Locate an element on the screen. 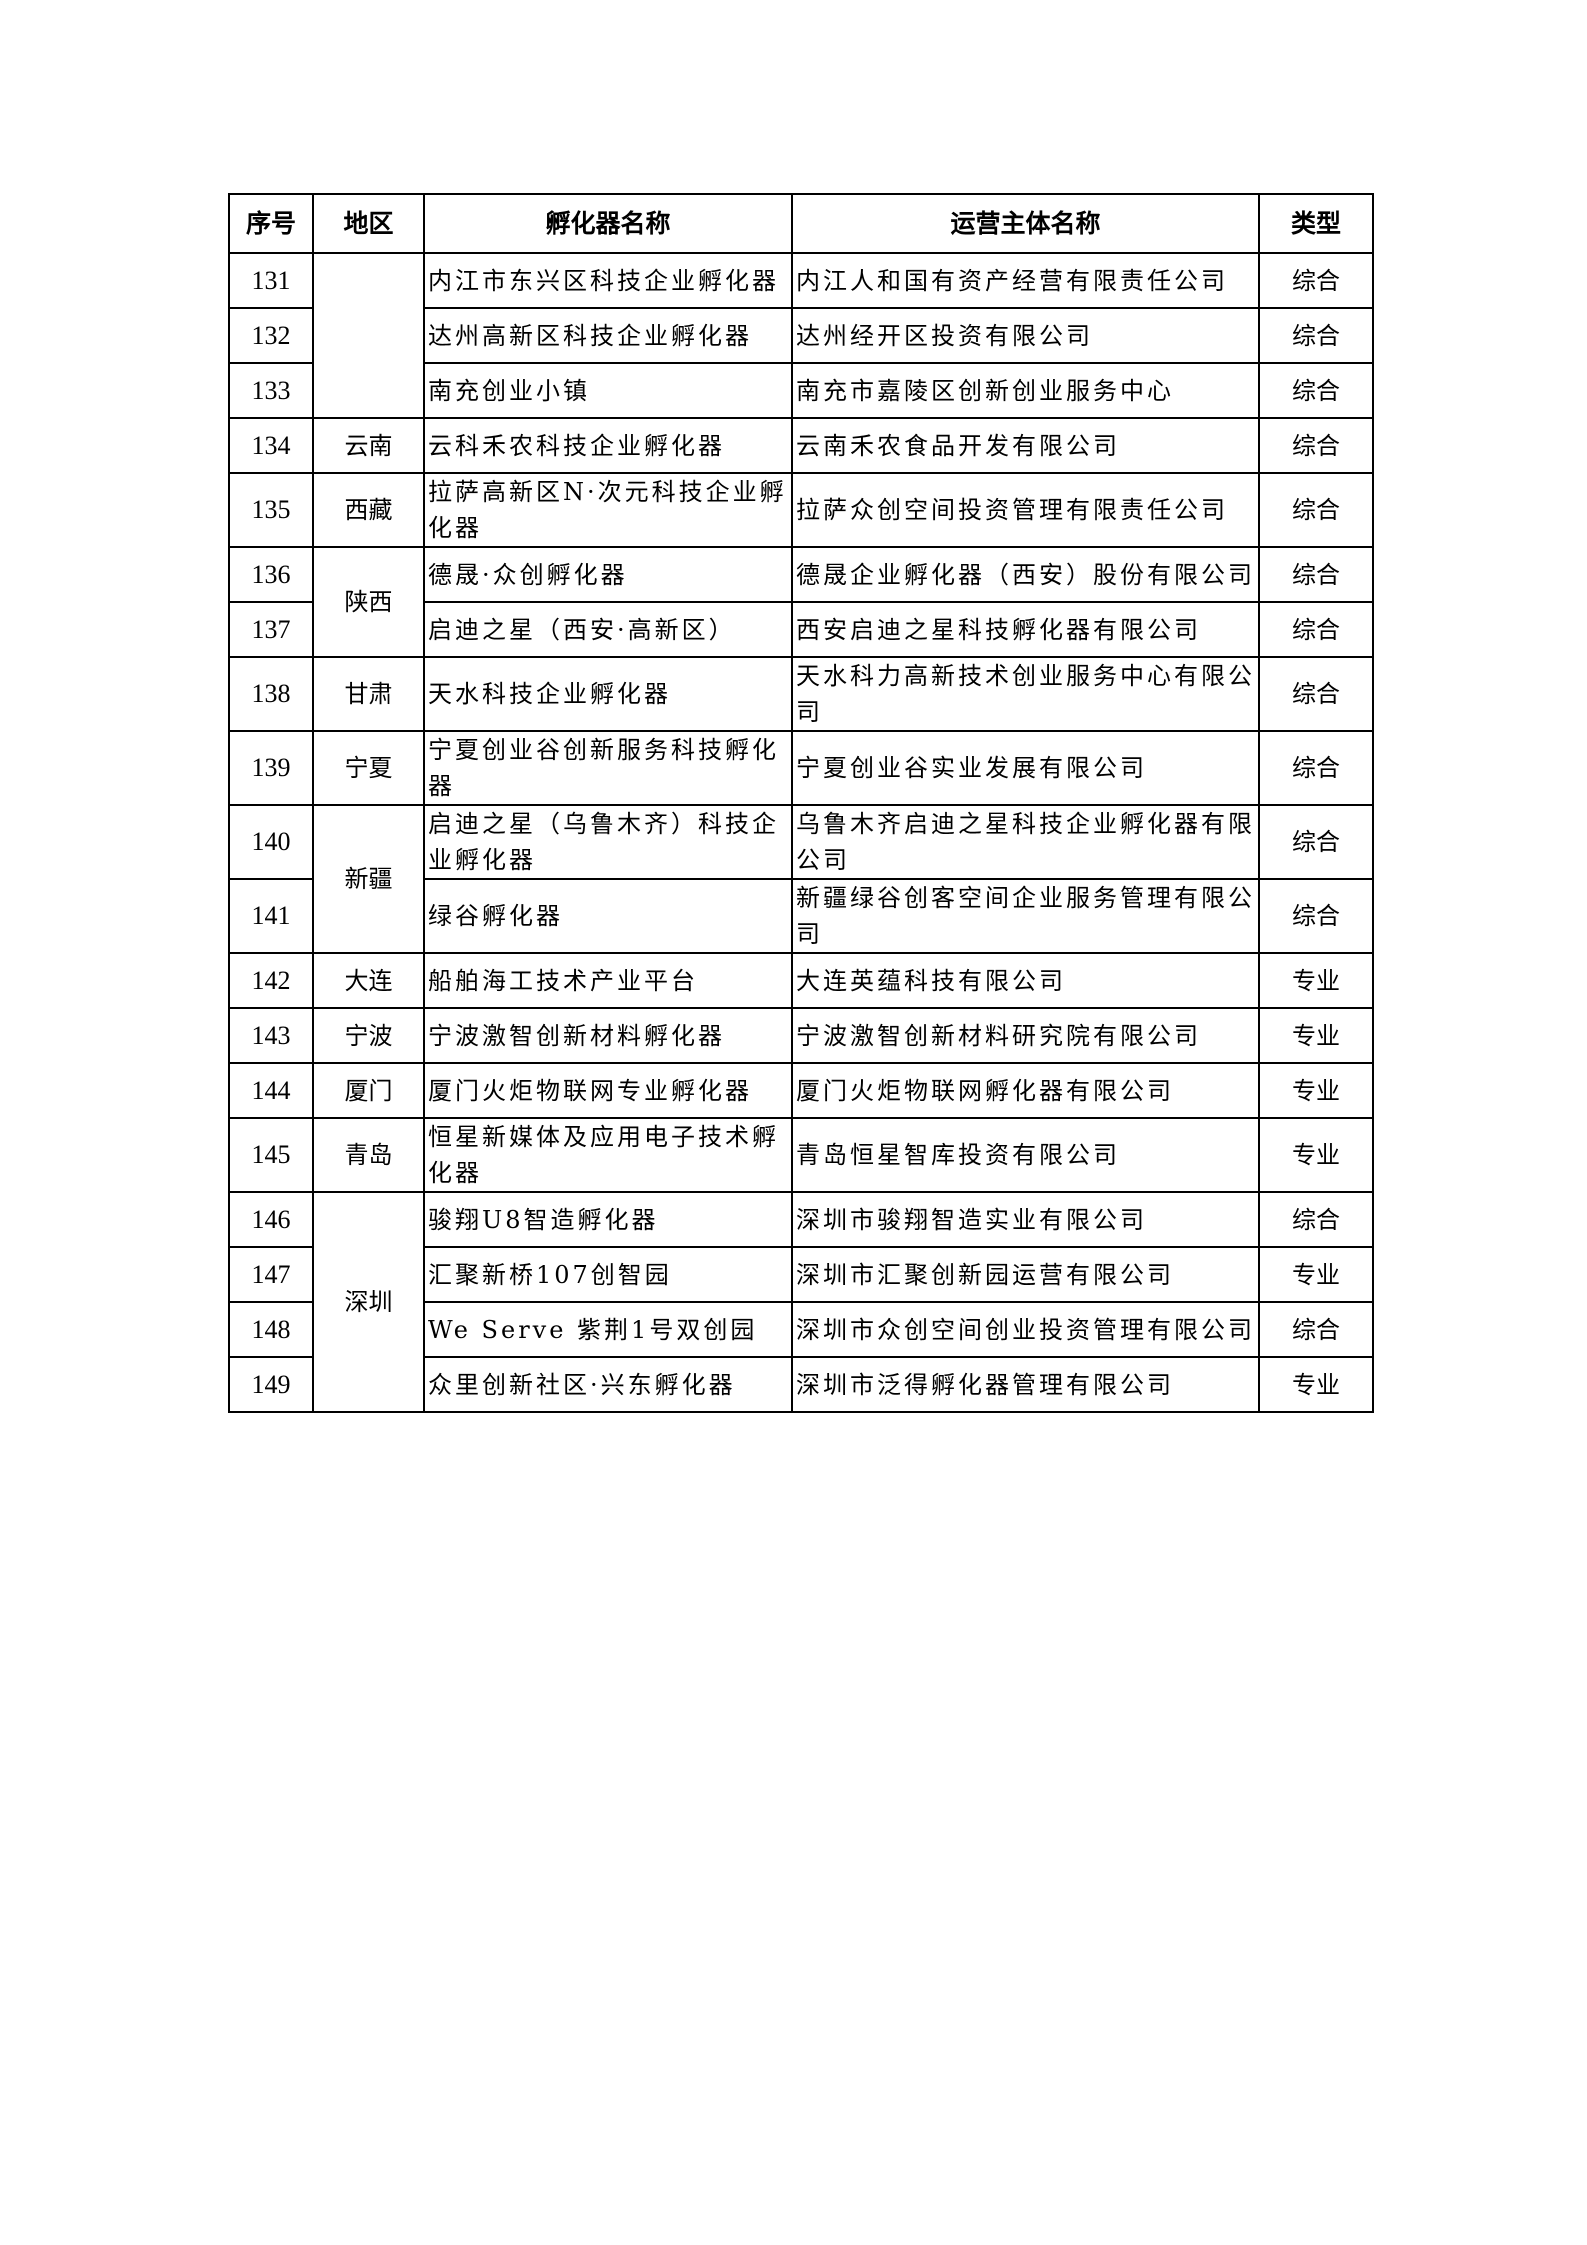 The image size is (1587, 2245). region-cell: 大连 is located at coordinates (368, 980).